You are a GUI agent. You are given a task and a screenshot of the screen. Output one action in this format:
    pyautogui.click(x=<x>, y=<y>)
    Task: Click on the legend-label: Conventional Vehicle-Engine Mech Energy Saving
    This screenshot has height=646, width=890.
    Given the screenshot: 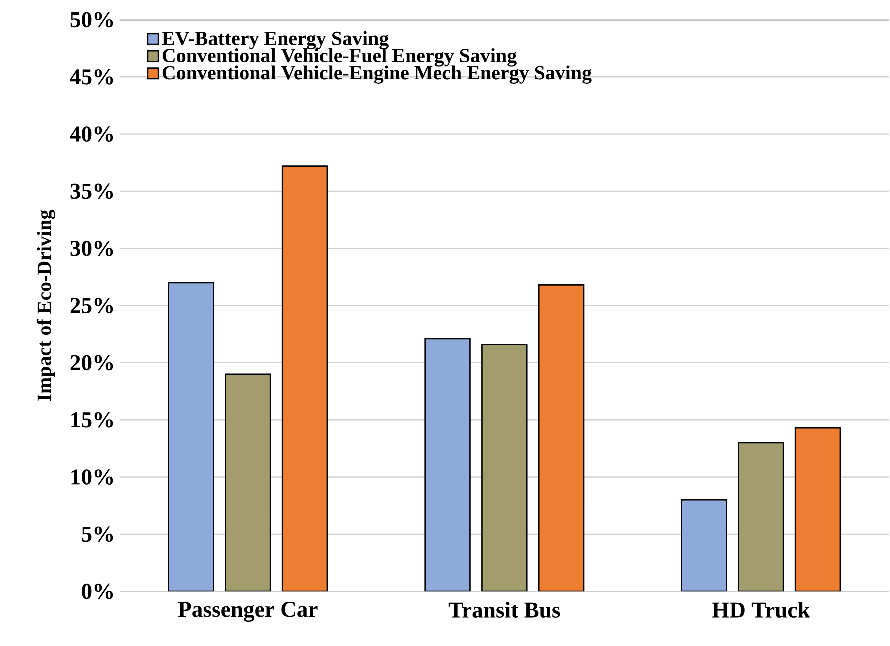 What is the action you would take?
    pyautogui.click(x=377, y=75)
    